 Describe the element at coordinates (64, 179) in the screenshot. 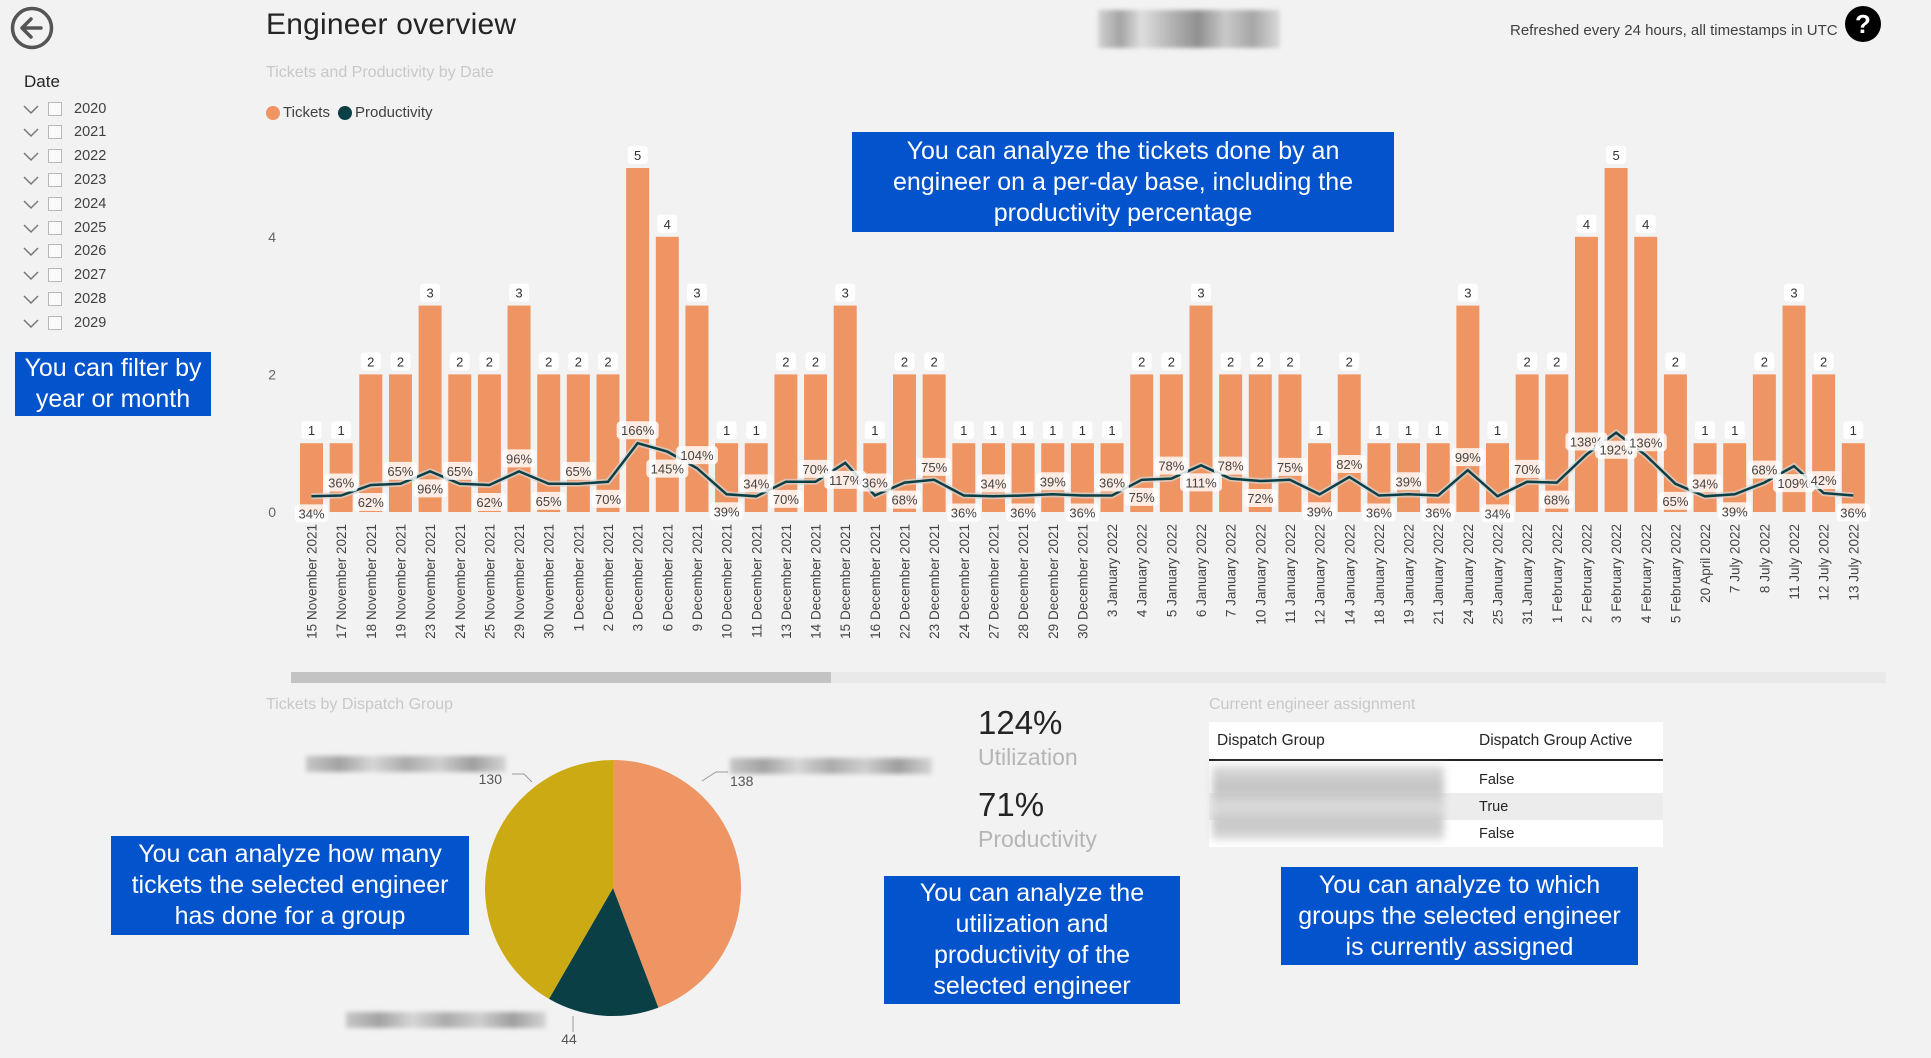

I see `year-filter-2023: 2023` at that location.